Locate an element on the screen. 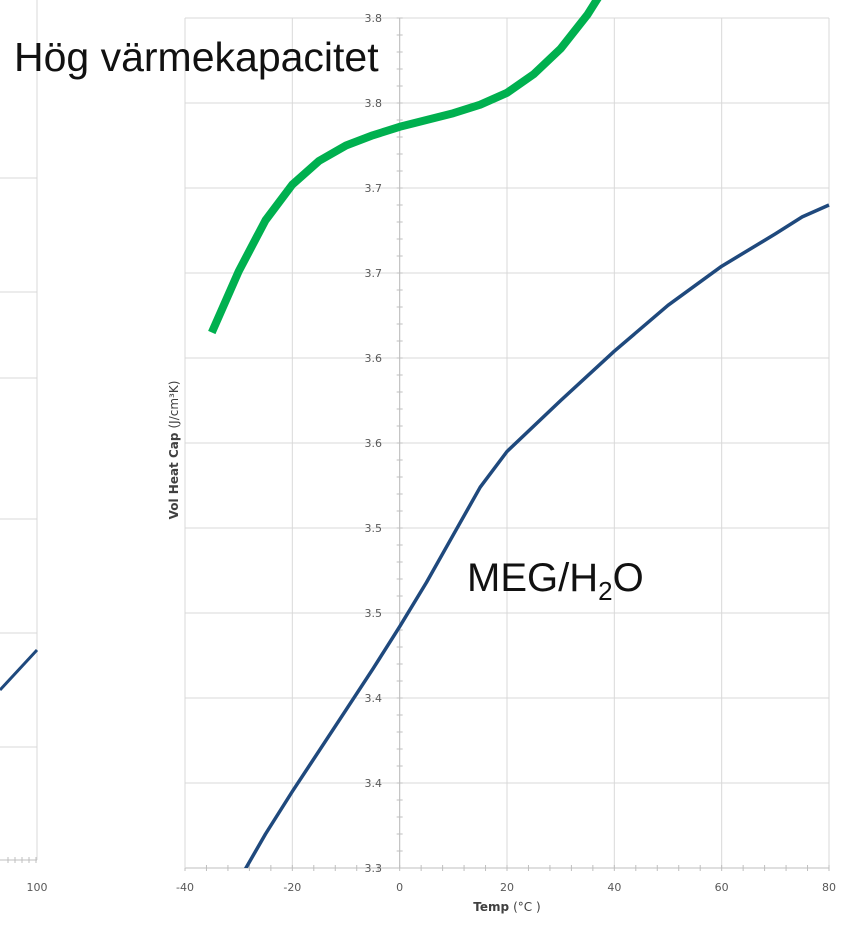 Image resolution: width=841 pixels, height=930 pixels. x-tick-label: 0 is located at coordinates (399, 887).